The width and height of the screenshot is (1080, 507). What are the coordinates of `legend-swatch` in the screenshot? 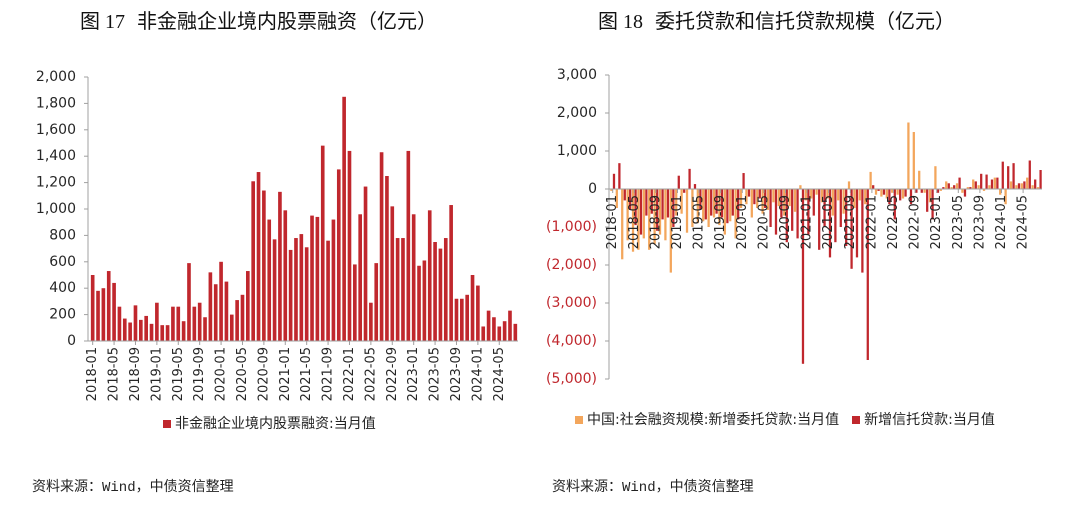 It's located at (856, 420).